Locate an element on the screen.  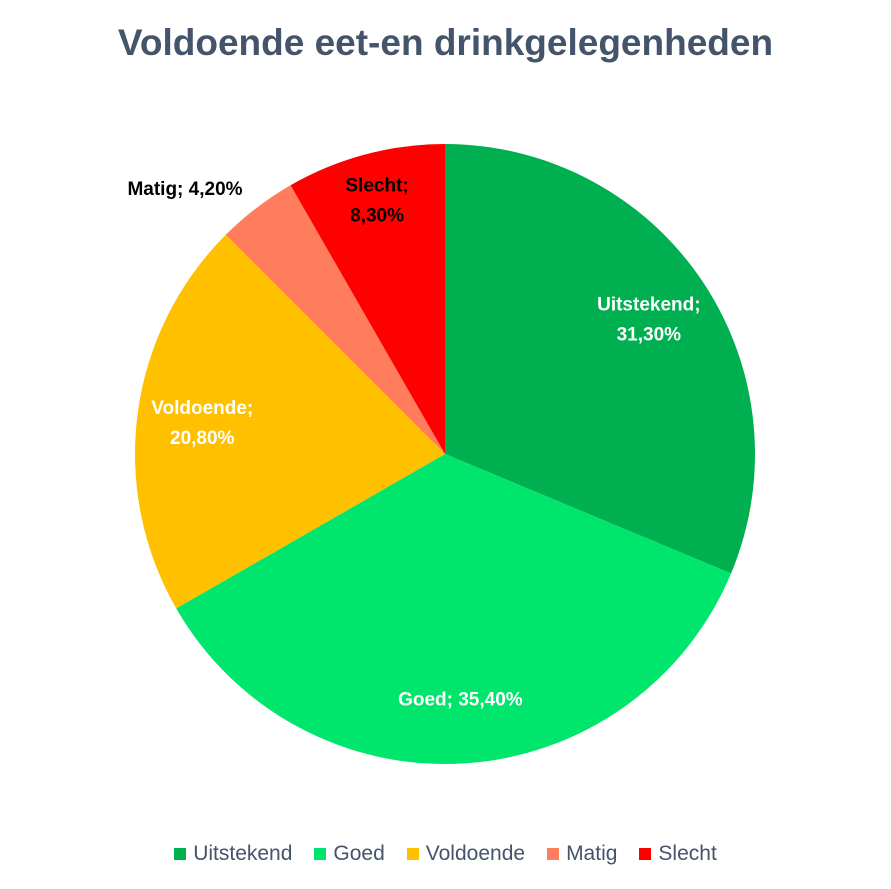
data-label-matig: Matig; 4,20% is located at coordinates (184, 189).